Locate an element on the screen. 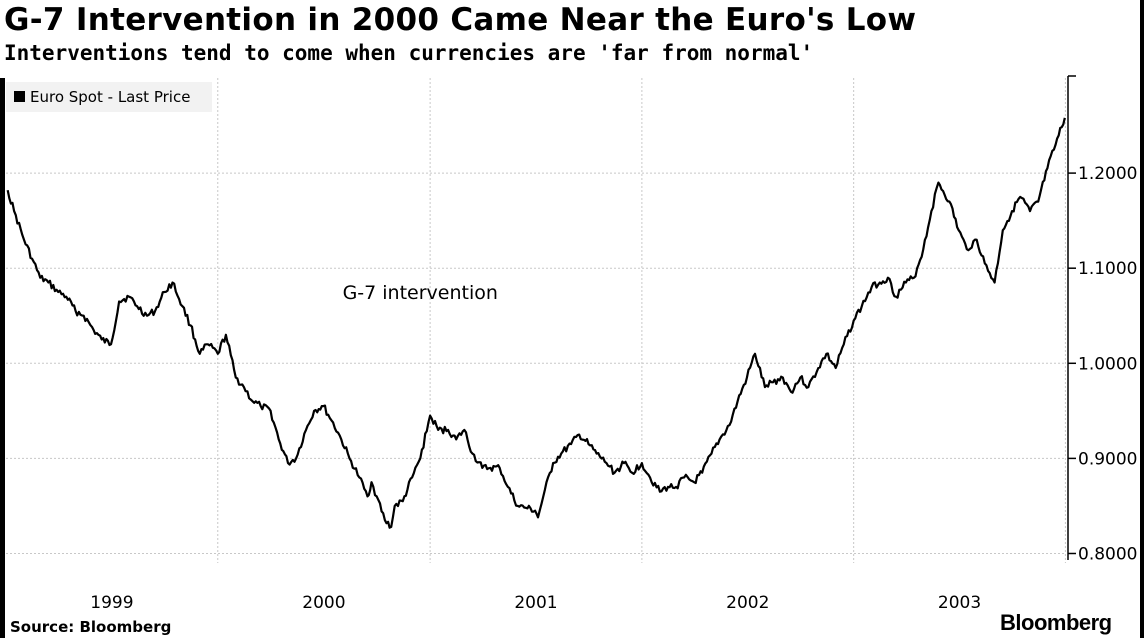 Image resolution: width=1144 pixels, height=638 pixels. x-tick-label: 2000 is located at coordinates (323, 603).